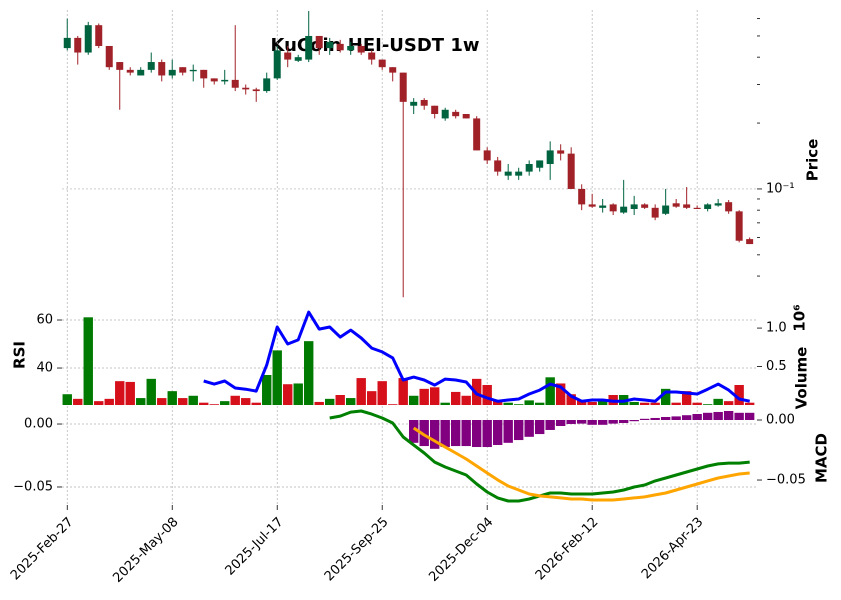 Image resolution: width=841 pixels, height=600 pixels. Describe the element at coordinates (802, 378) in the screenshot. I see `volume-axis-label: Volume` at that location.